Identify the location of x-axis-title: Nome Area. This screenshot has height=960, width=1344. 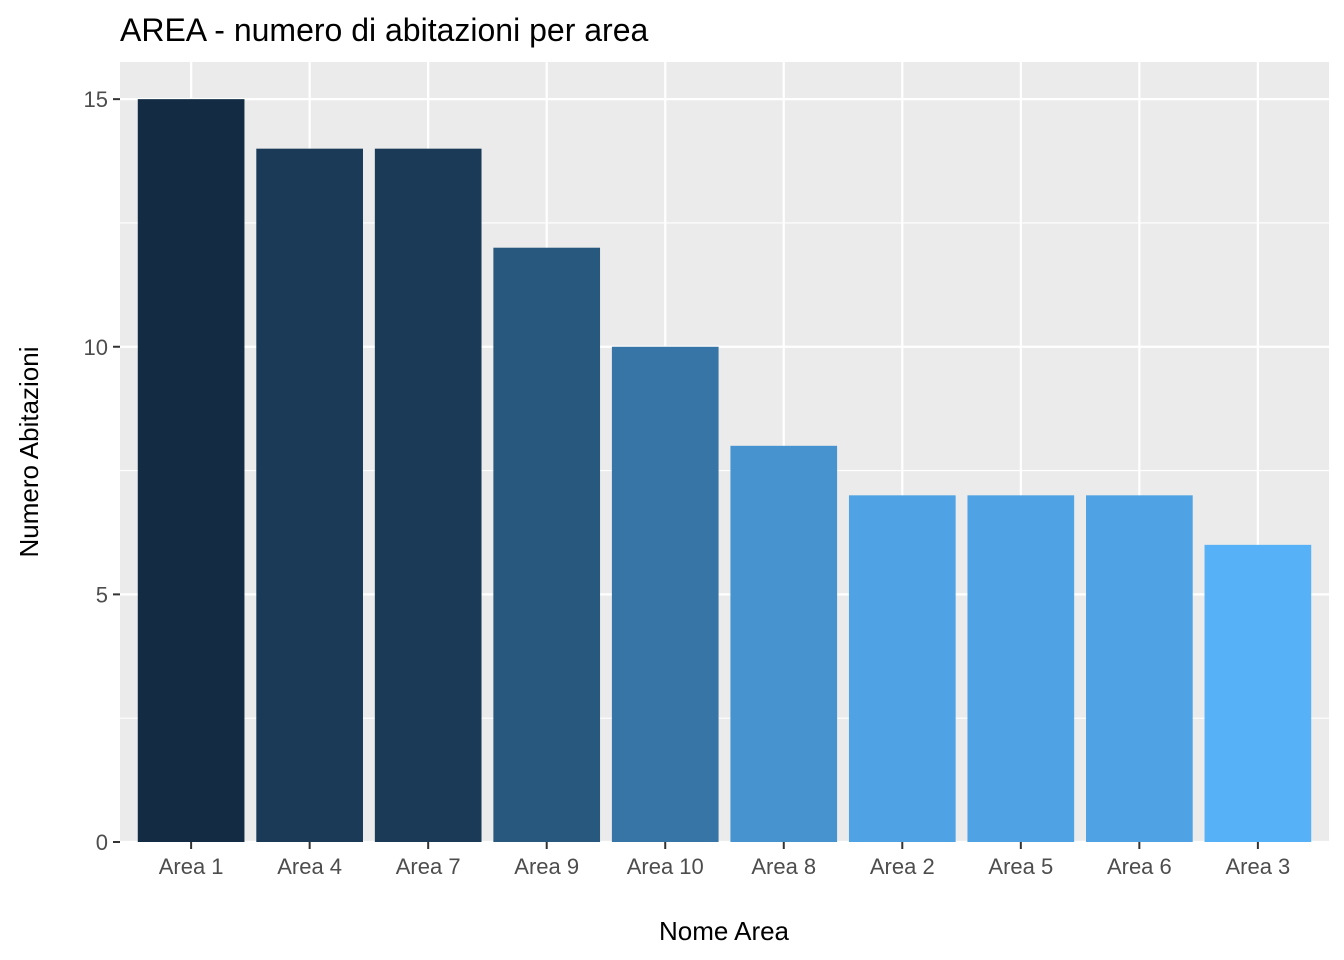
(724, 931).